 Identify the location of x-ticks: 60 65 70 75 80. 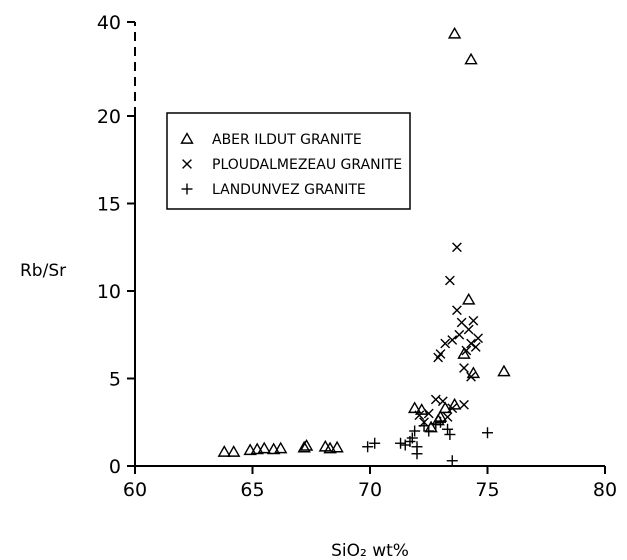
(370, 483).